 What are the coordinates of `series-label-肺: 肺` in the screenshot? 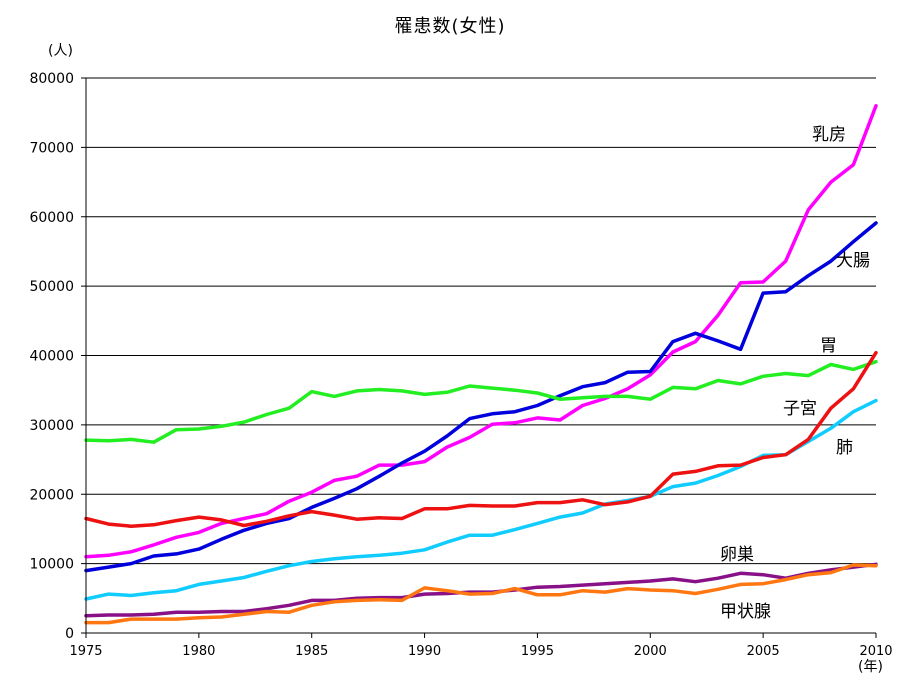 It's located at (844, 448).